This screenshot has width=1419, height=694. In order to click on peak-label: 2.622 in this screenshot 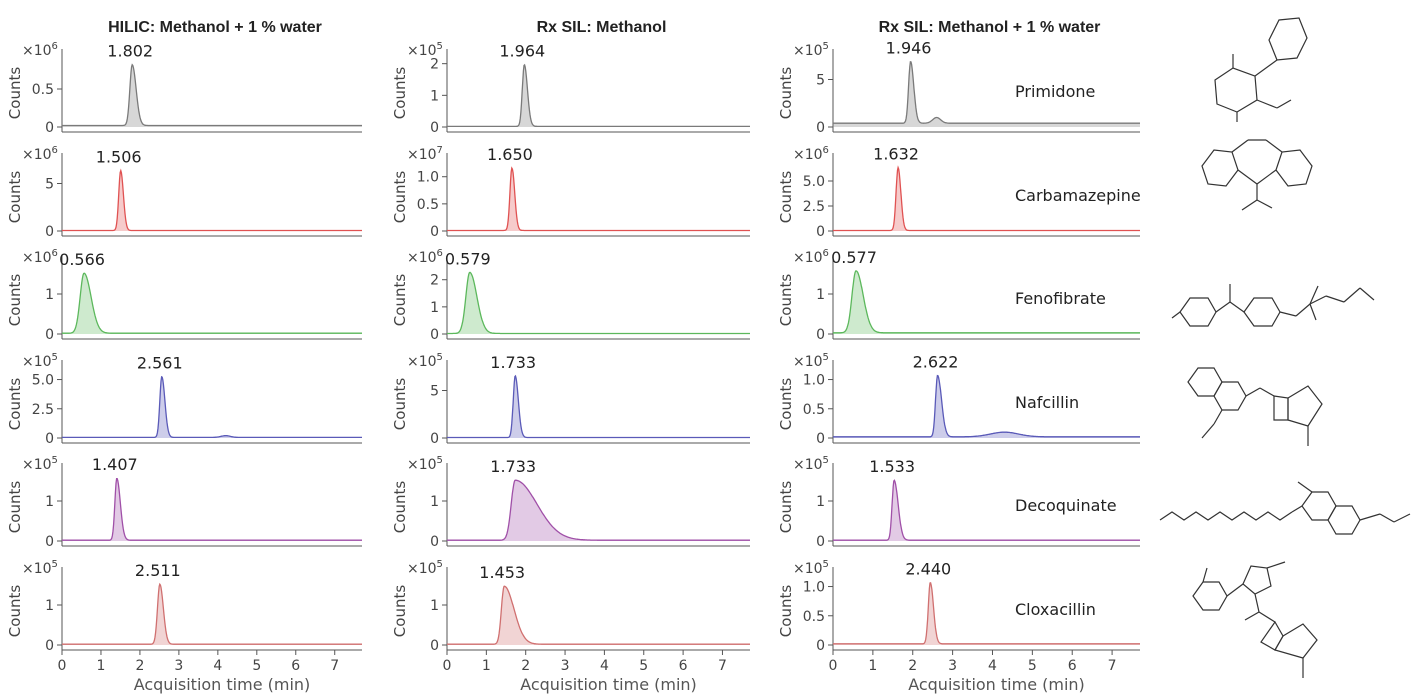, I will do `click(936, 361)`.